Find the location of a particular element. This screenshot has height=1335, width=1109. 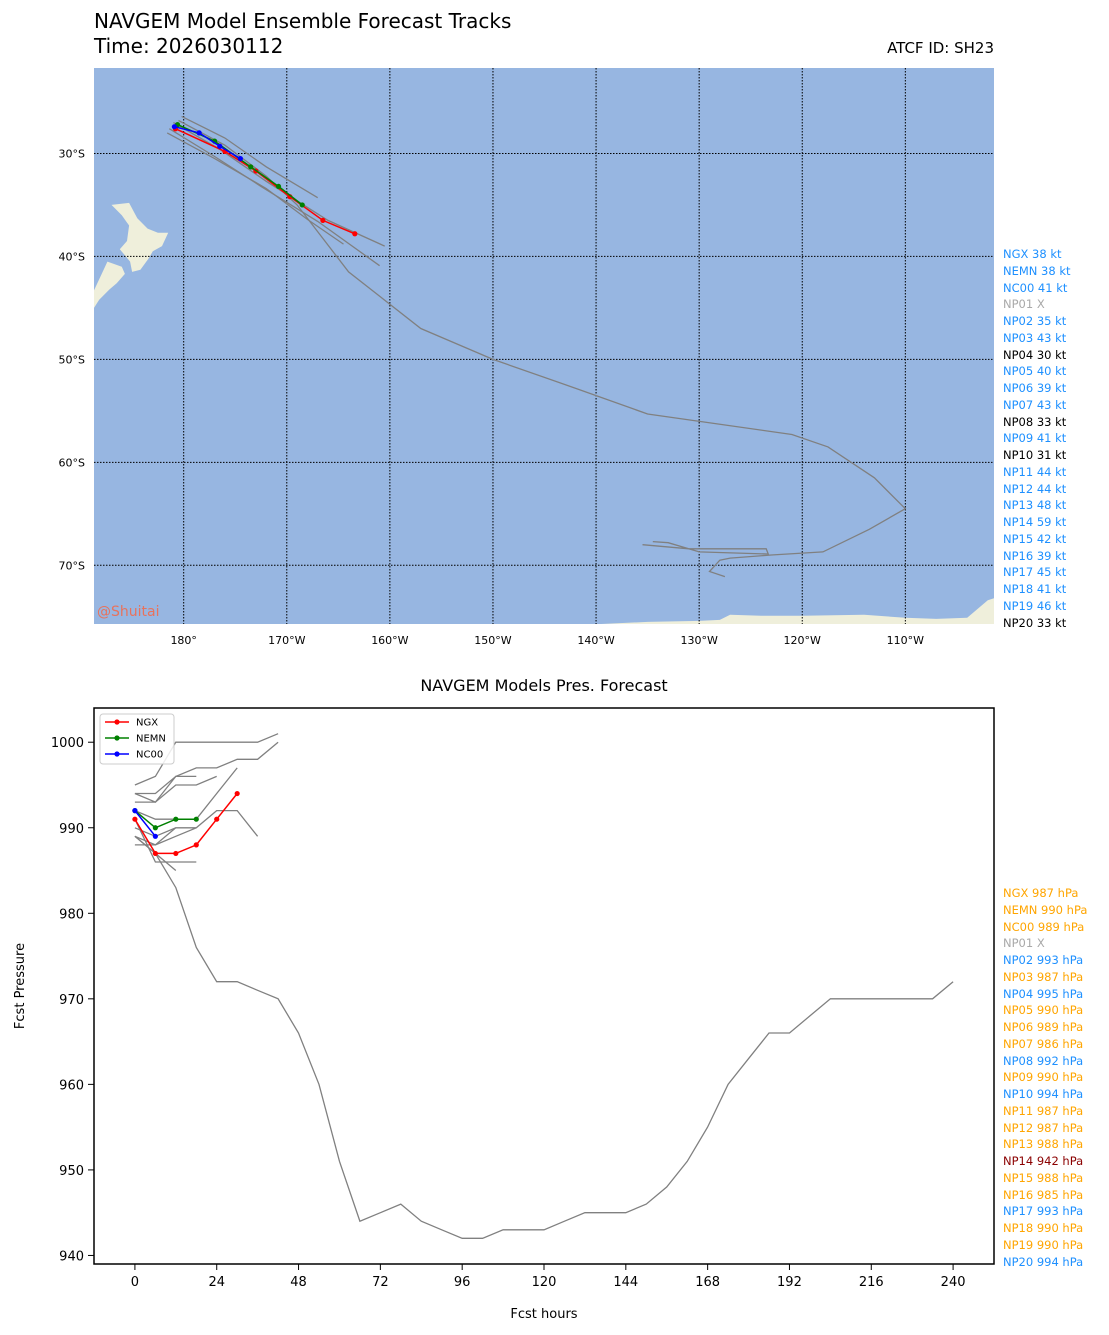

pressure-list-entry: NP15 988 hPa is located at coordinates (1043, 1177).